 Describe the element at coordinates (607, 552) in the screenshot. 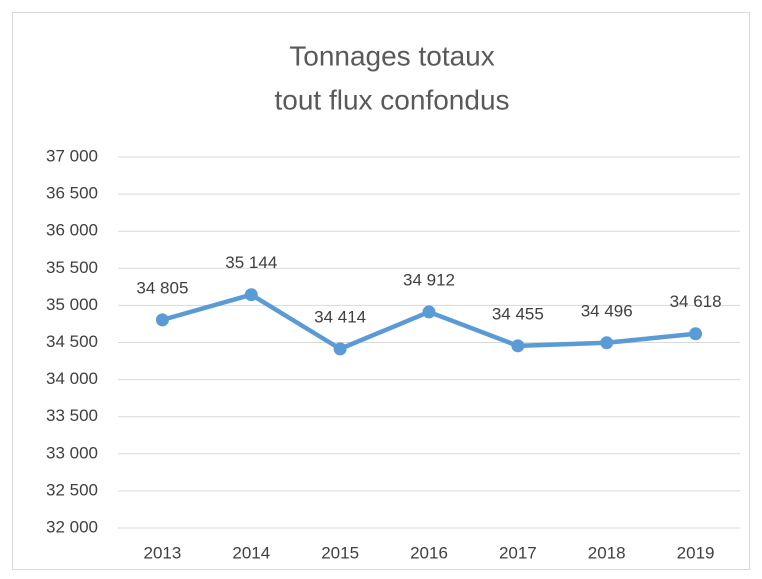

I see `x-tick-label: 2018` at that location.